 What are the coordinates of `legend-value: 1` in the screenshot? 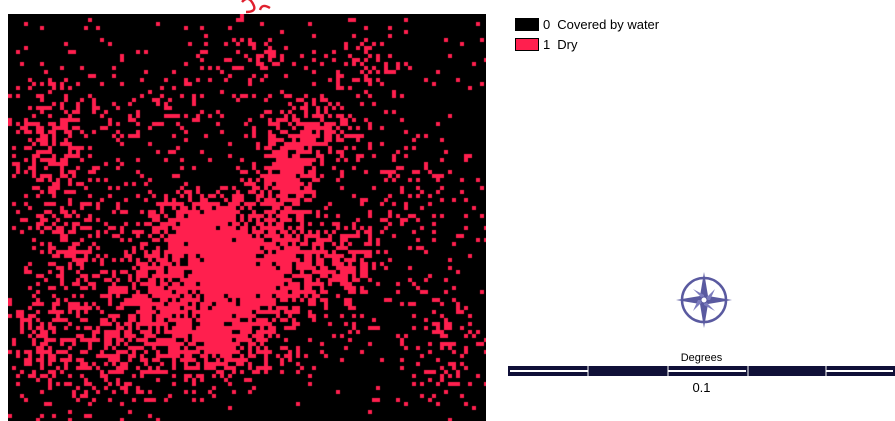 It's located at (547, 44).